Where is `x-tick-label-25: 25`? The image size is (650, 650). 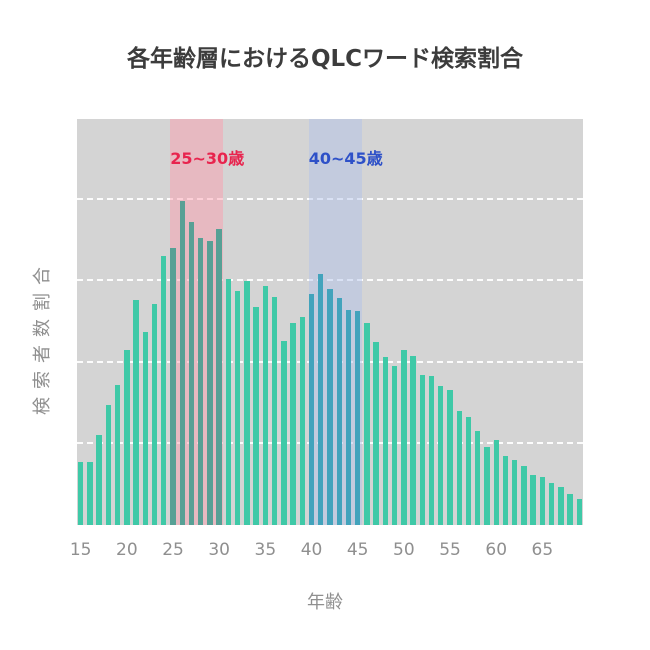
x-tick-label-25: 25 is located at coordinates (173, 550).